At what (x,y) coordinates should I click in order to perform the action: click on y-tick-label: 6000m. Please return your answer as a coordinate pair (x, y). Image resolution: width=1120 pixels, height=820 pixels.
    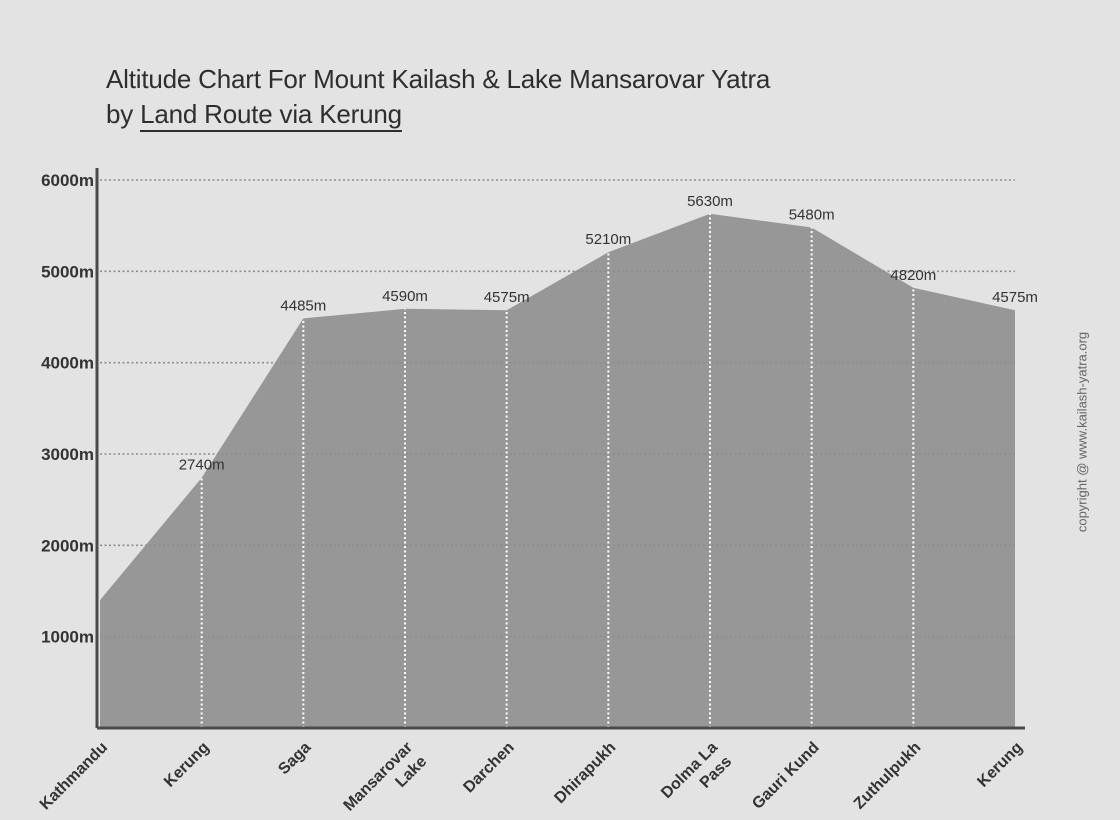
    Looking at the image, I should click on (67, 180).